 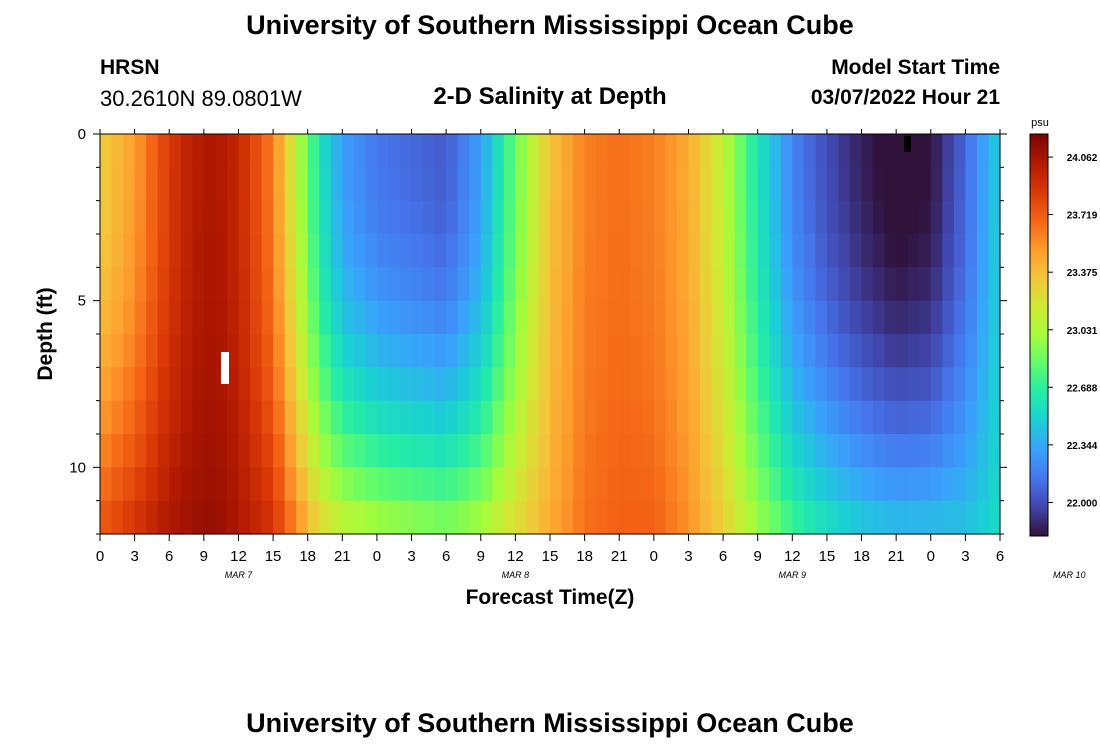 I want to click on x-tick-label: 15, so click(x=273, y=556).